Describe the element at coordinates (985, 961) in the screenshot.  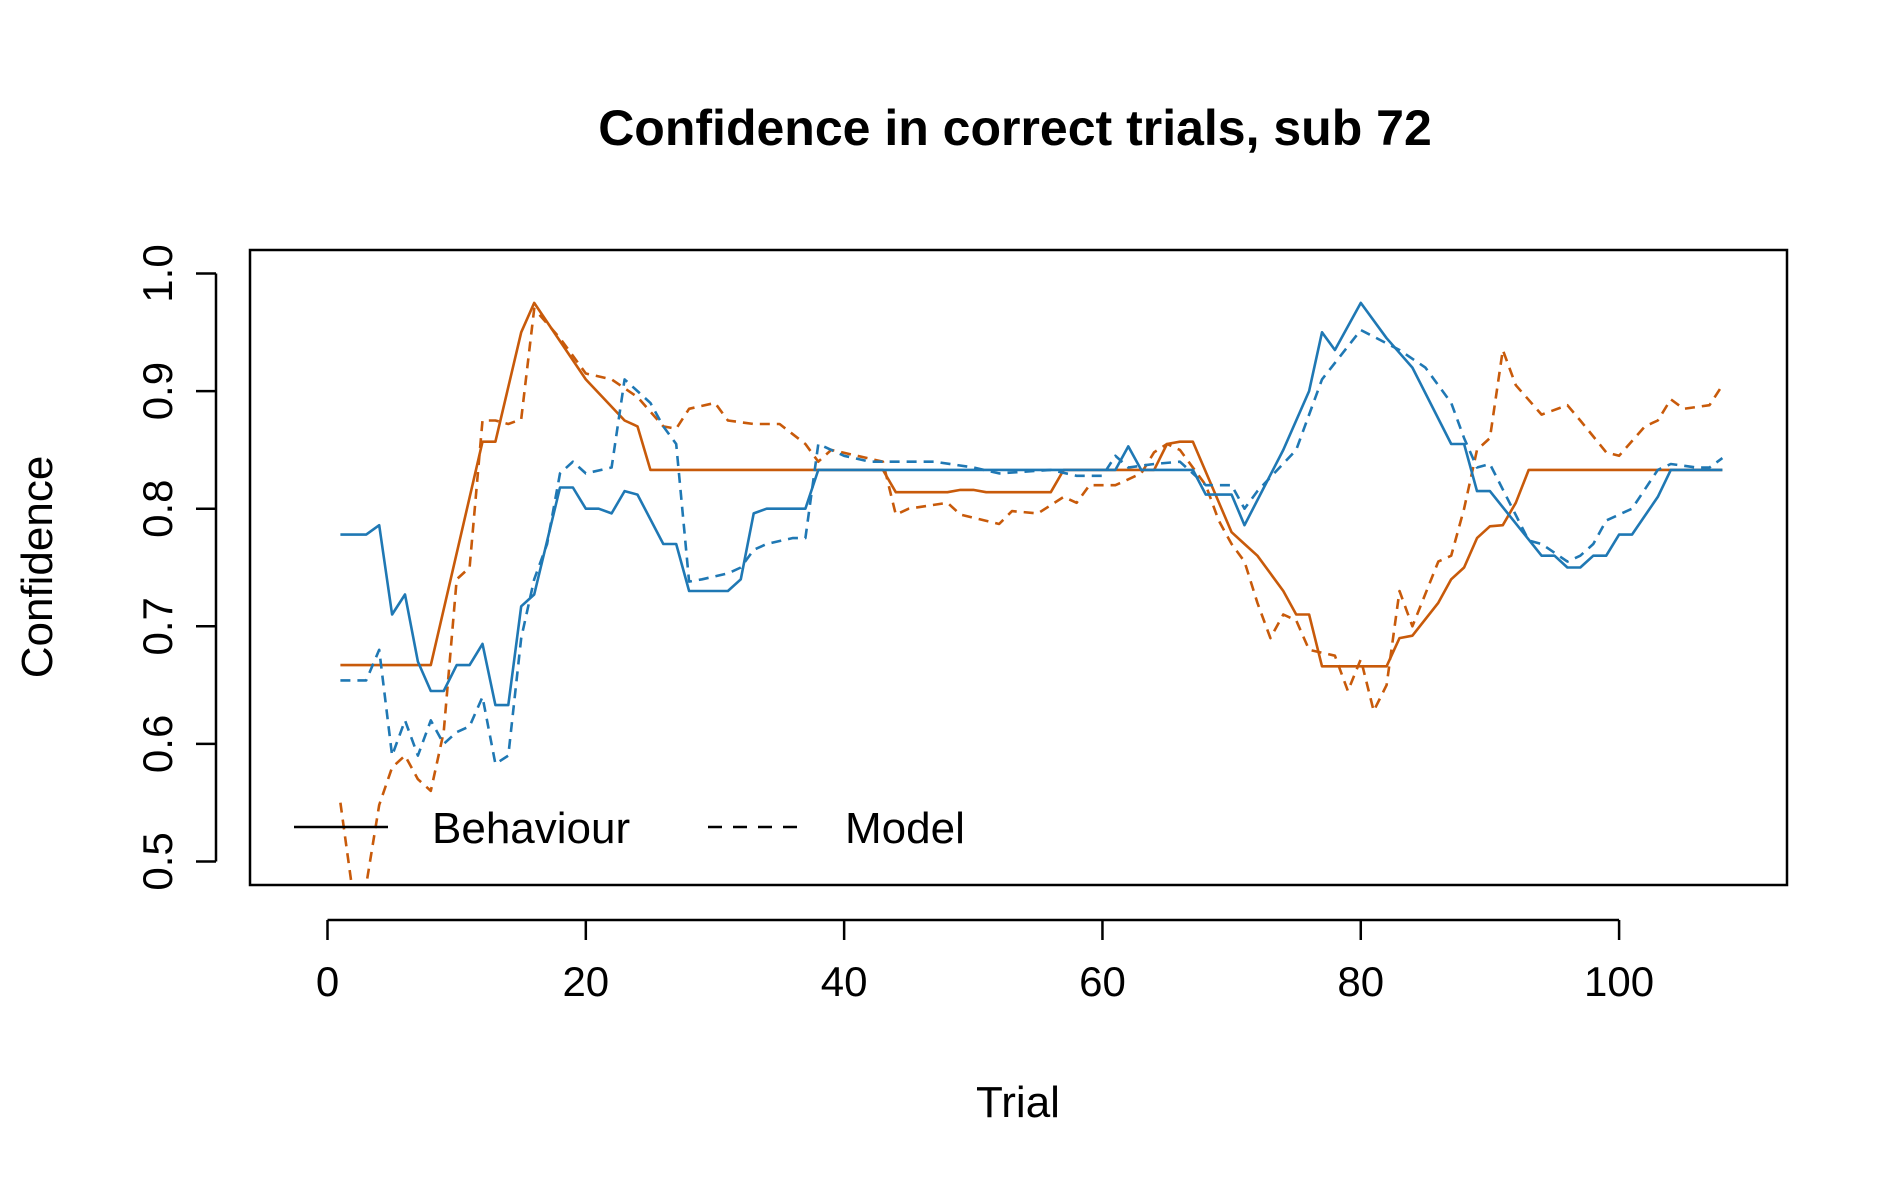
I see `x-axis: 0 20 40 60 80 100` at that location.